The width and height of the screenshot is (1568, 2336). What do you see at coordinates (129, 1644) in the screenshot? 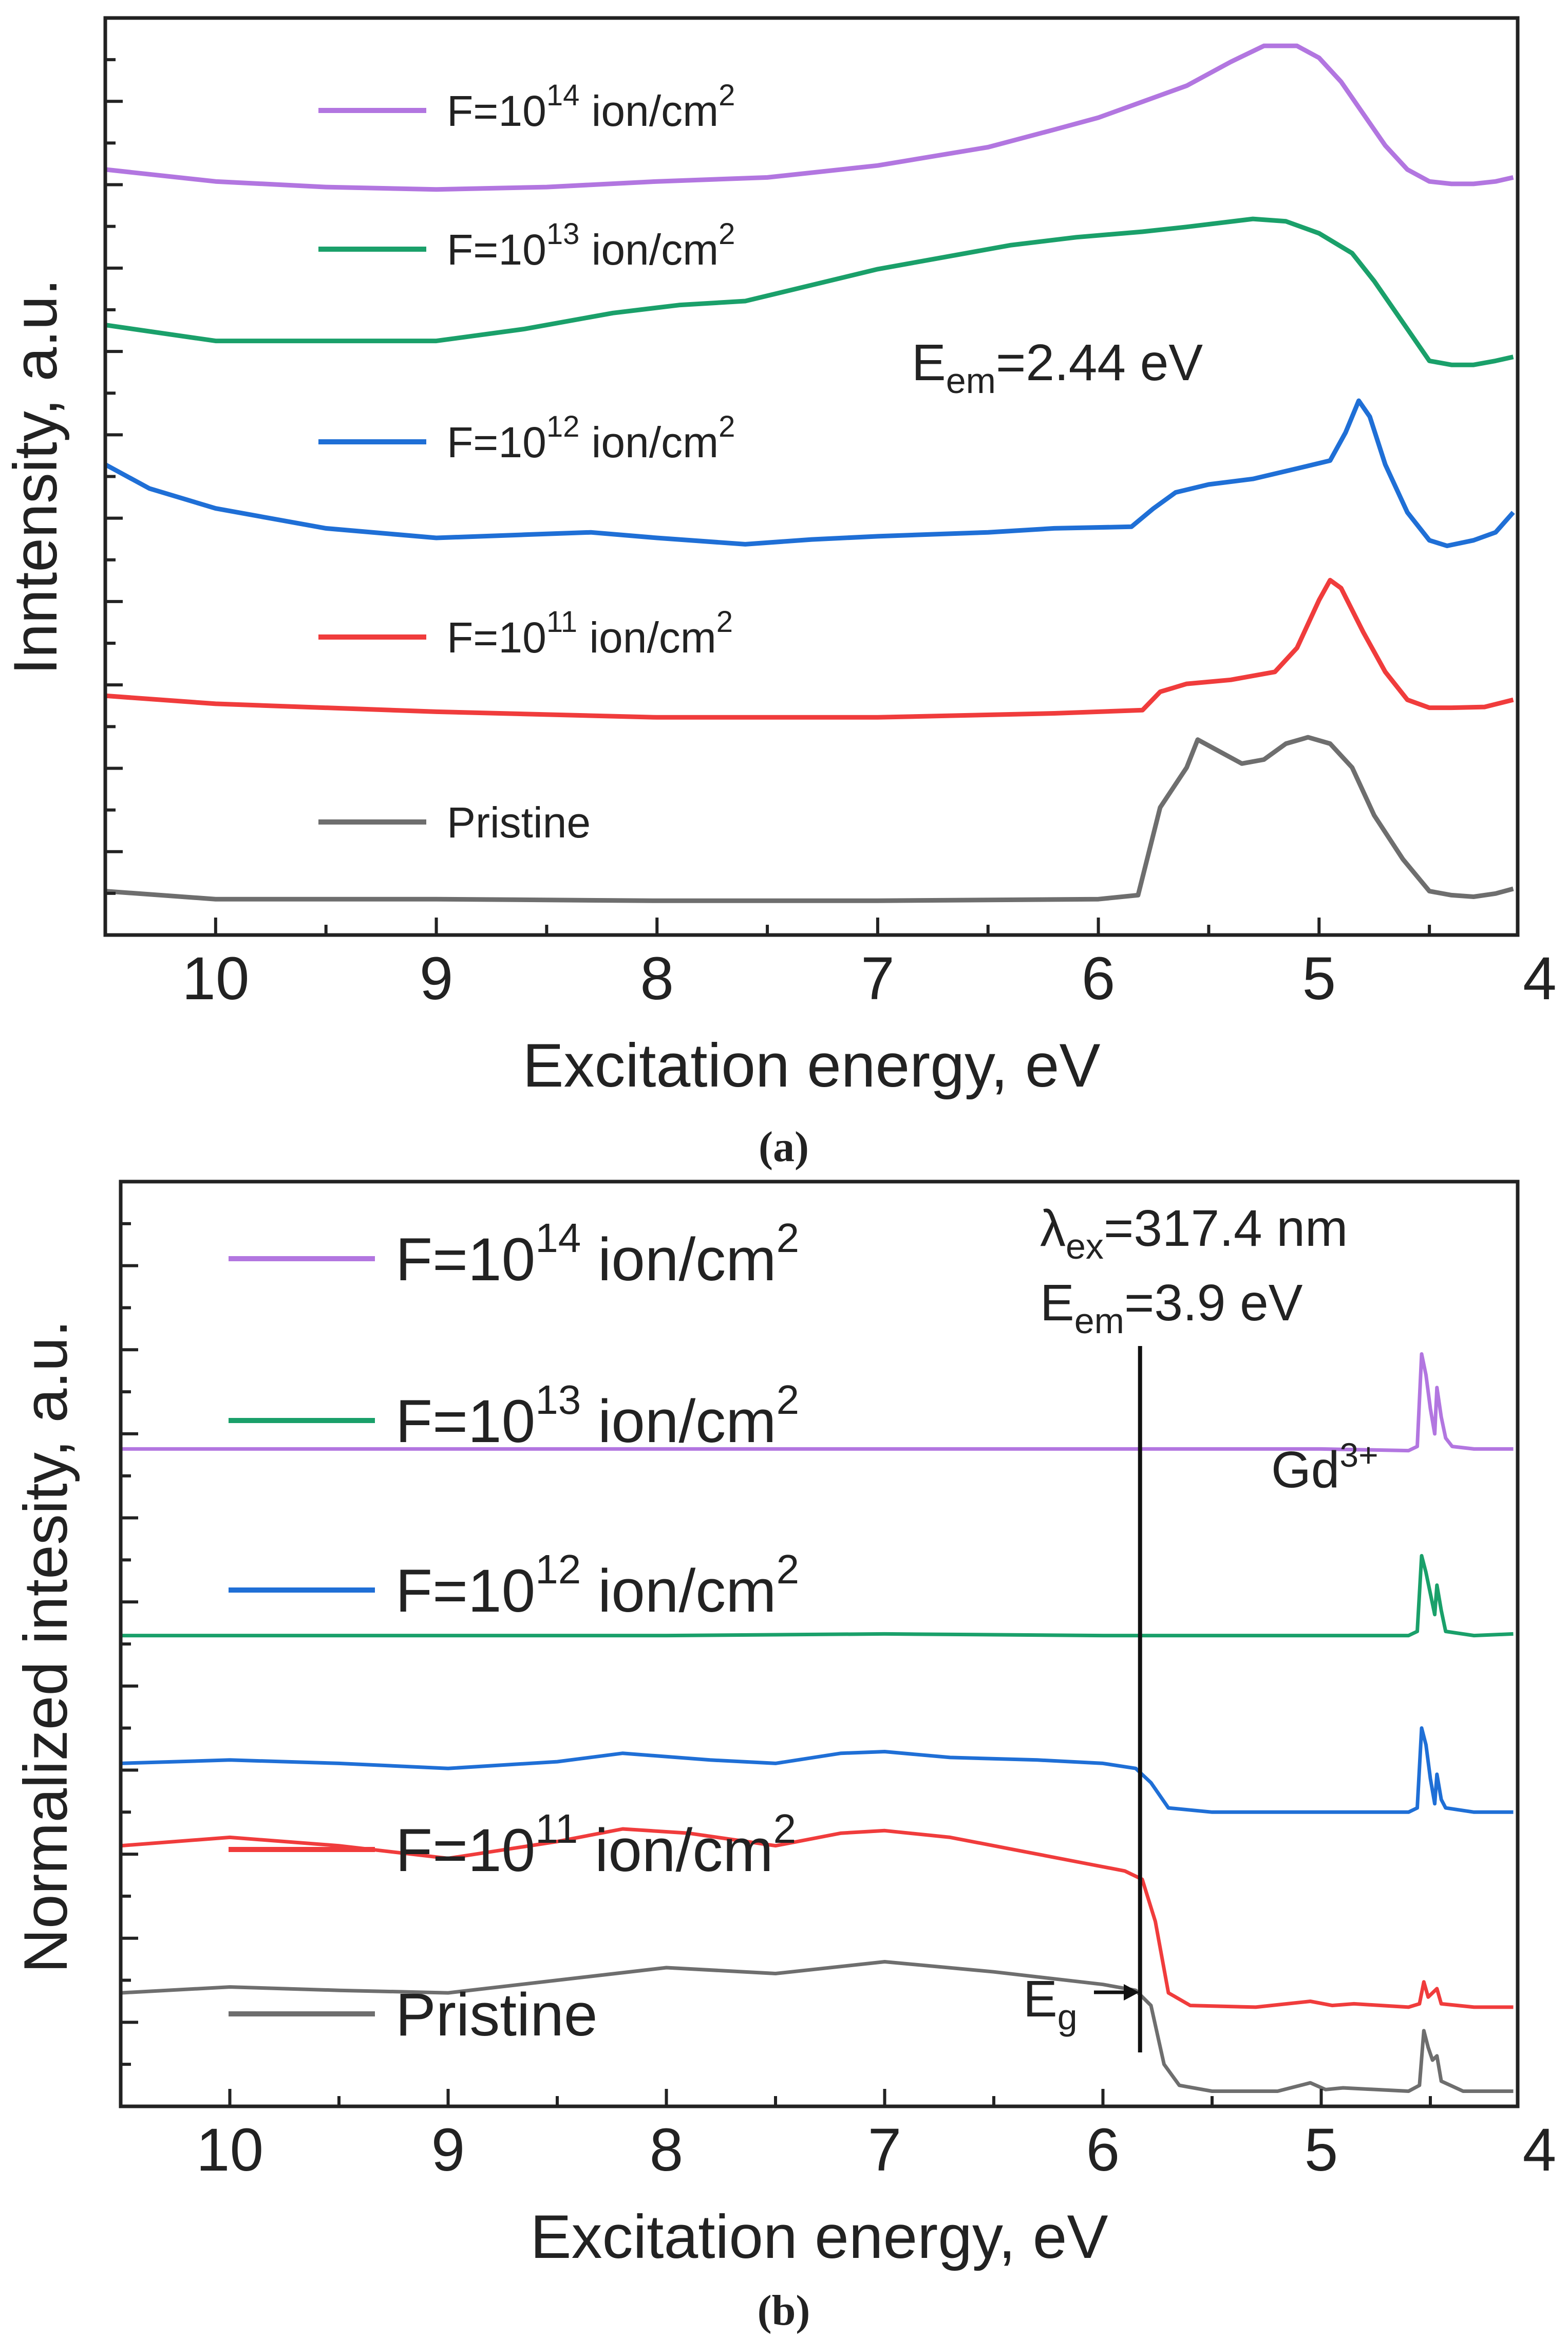
I see `panel-b-y-ticks` at bounding box center [129, 1644].